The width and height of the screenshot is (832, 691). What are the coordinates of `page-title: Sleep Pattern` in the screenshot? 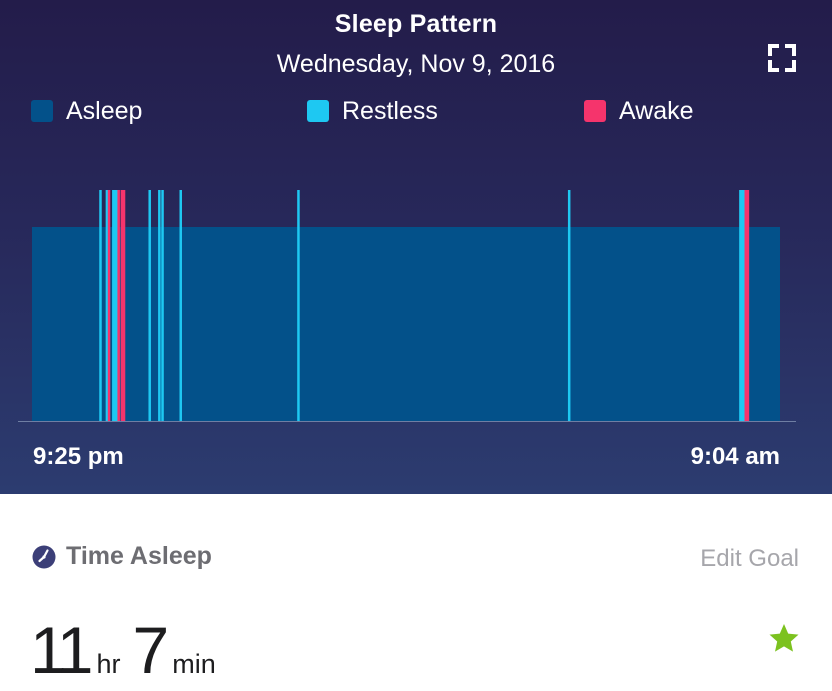 It's located at (416, 24).